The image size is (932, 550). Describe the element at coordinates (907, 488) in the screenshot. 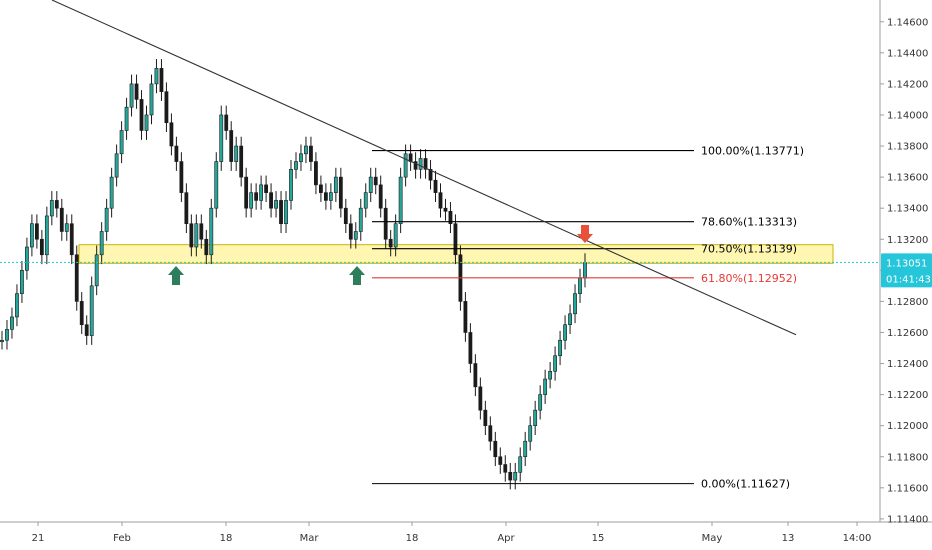

I see `y-tick-label: 1.11600` at that location.